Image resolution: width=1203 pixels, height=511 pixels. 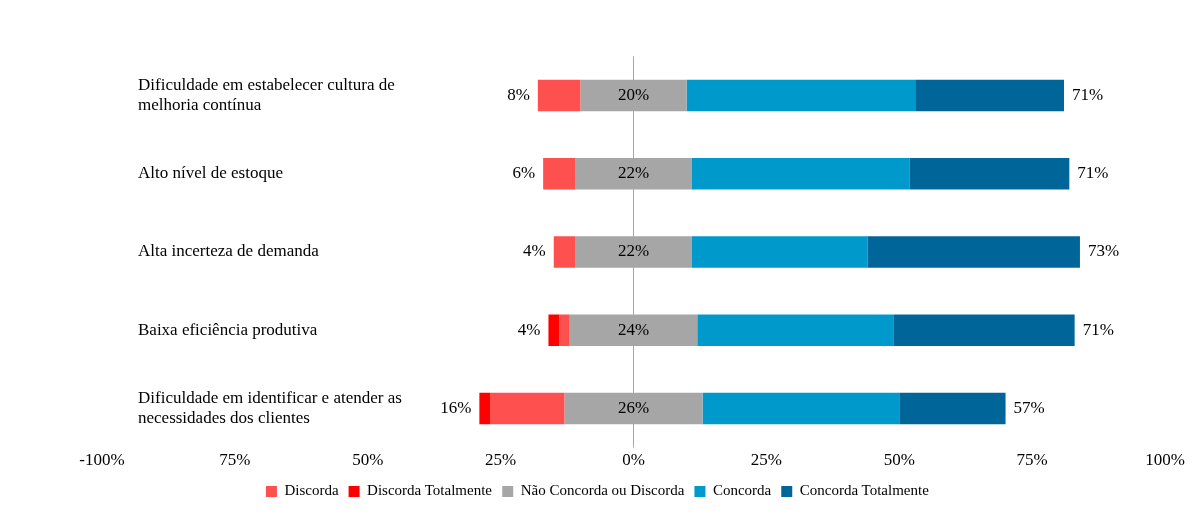 What do you see at coordinates (210, 173) in the screenshot?
I see `y-tick-label: Alto nível de estoque` at bounding box center [210, 173].